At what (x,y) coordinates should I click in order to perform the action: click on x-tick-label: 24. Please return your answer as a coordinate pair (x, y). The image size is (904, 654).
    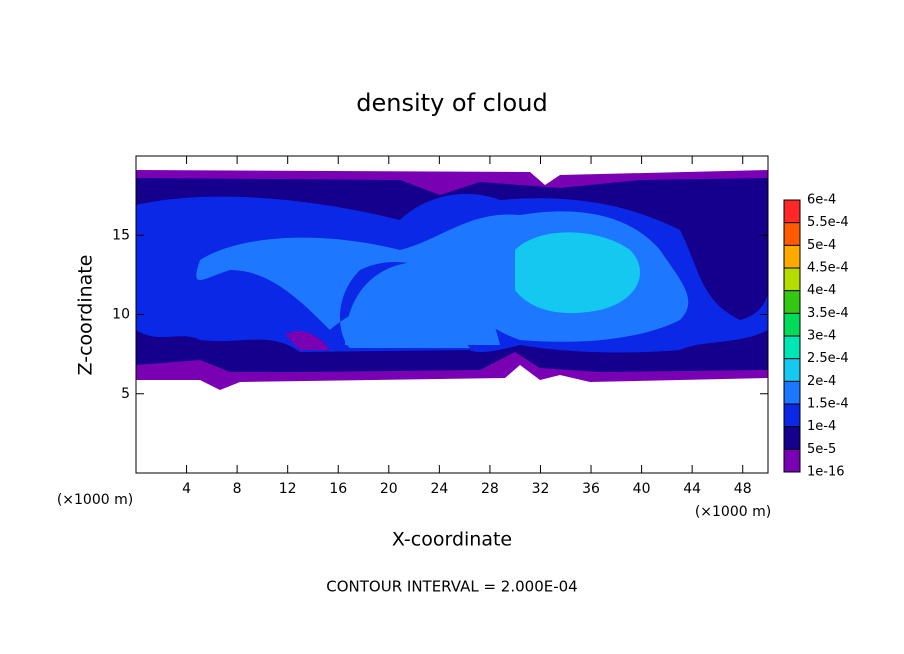
    Looking at the image, I should click on (439, 489).